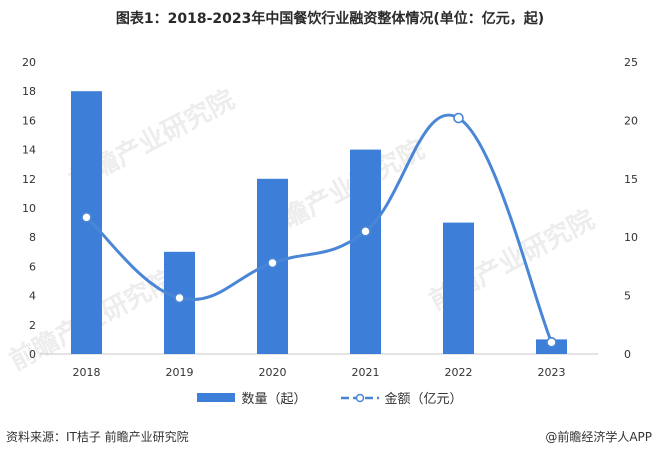 The height and width of the screenshot is (452, 660). I want to click on y-left-tick-label: 14, so click(29, 150).